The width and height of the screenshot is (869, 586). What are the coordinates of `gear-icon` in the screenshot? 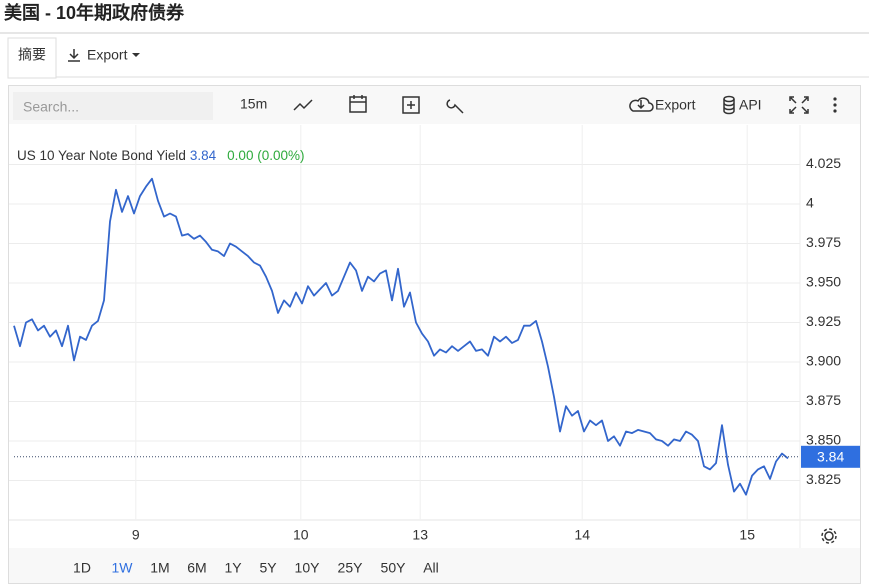 It's located at (829, 536).